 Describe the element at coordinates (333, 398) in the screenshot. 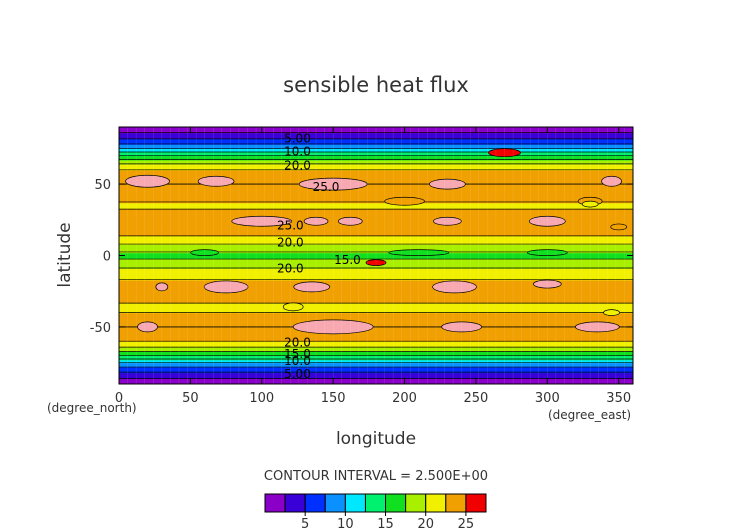

I see `x-tick-label: 150` at that location.